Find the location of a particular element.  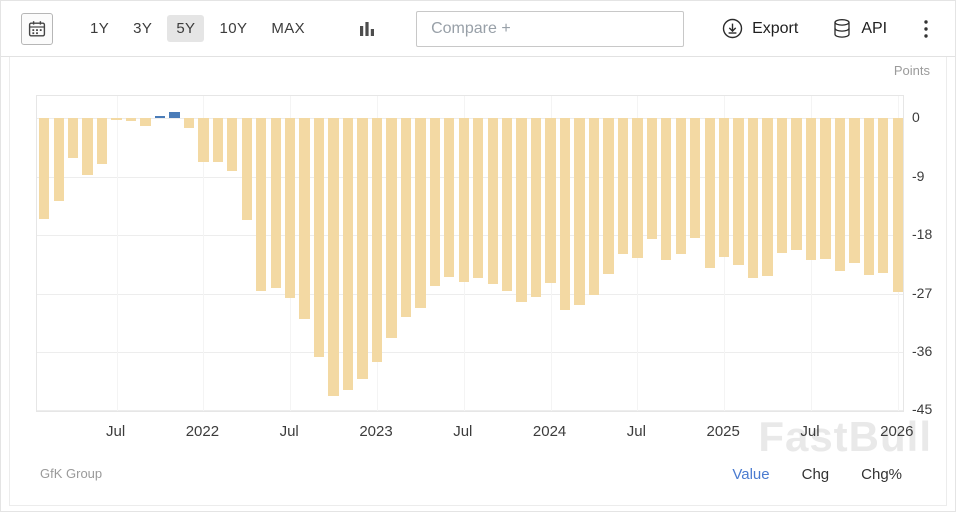

y-axis-unit-label: Points is located at coordinates (911, 70).